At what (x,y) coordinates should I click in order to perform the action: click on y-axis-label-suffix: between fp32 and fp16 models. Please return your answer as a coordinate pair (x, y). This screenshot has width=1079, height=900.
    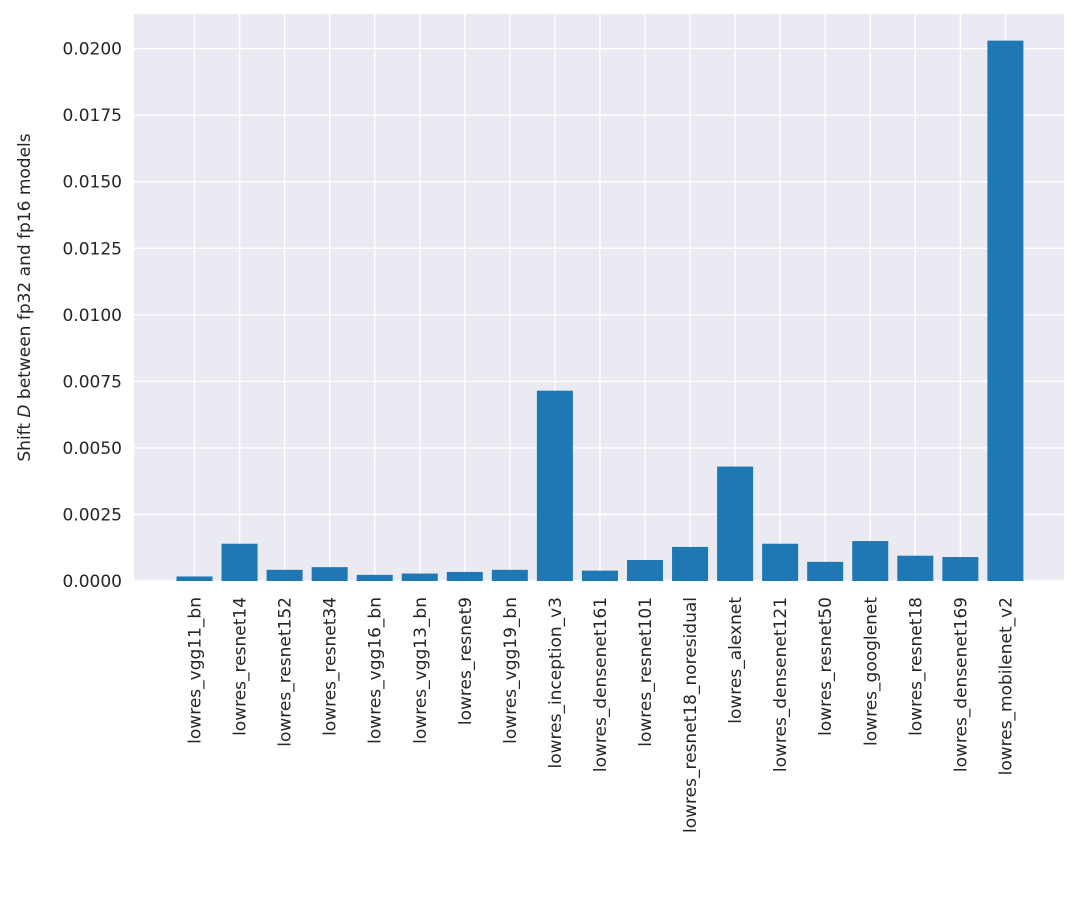
    Looking at the image, I should click on (25, 268).